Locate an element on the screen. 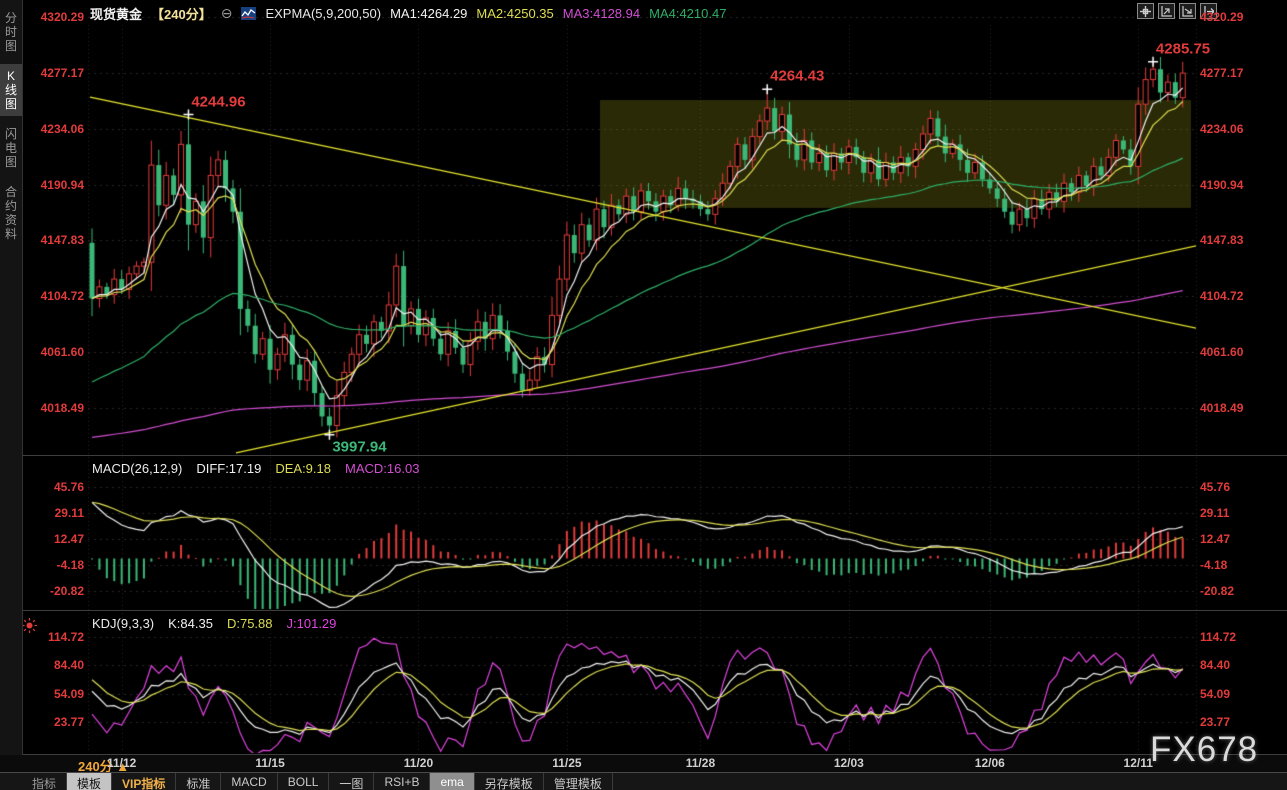 This screenshot has width=1287, height=790. toolbar-item-BOLL: BOLL is located at coordinates (304, 781).